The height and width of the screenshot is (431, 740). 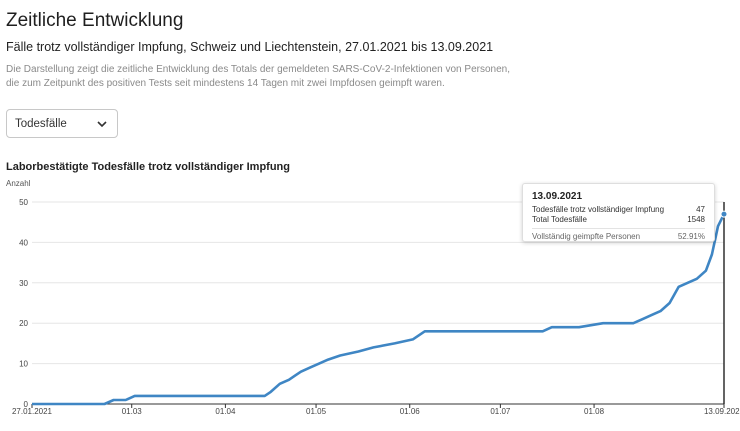 What do you see at coordinates (696, 219) in the screenshot?
I see `tooltip-value: 1548` at bounding box center [696, 219].